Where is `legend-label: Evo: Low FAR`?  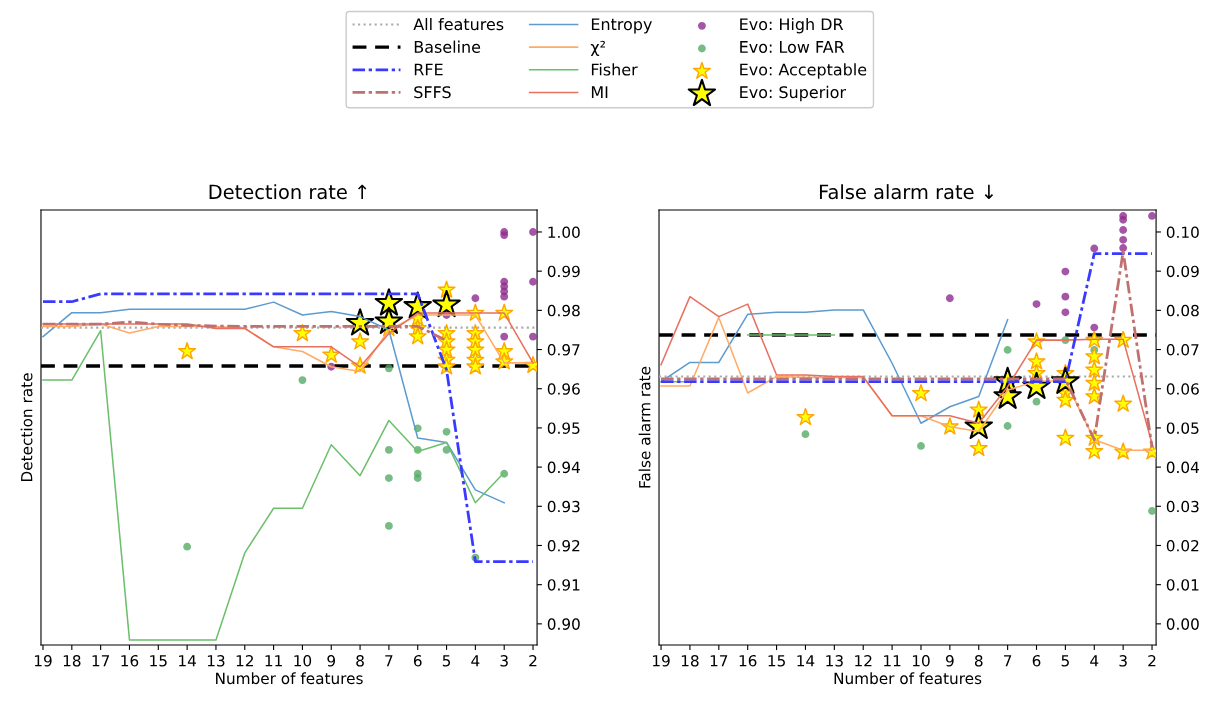
legend-label: Evo: Low FAR is located at coordinates (792, 47).